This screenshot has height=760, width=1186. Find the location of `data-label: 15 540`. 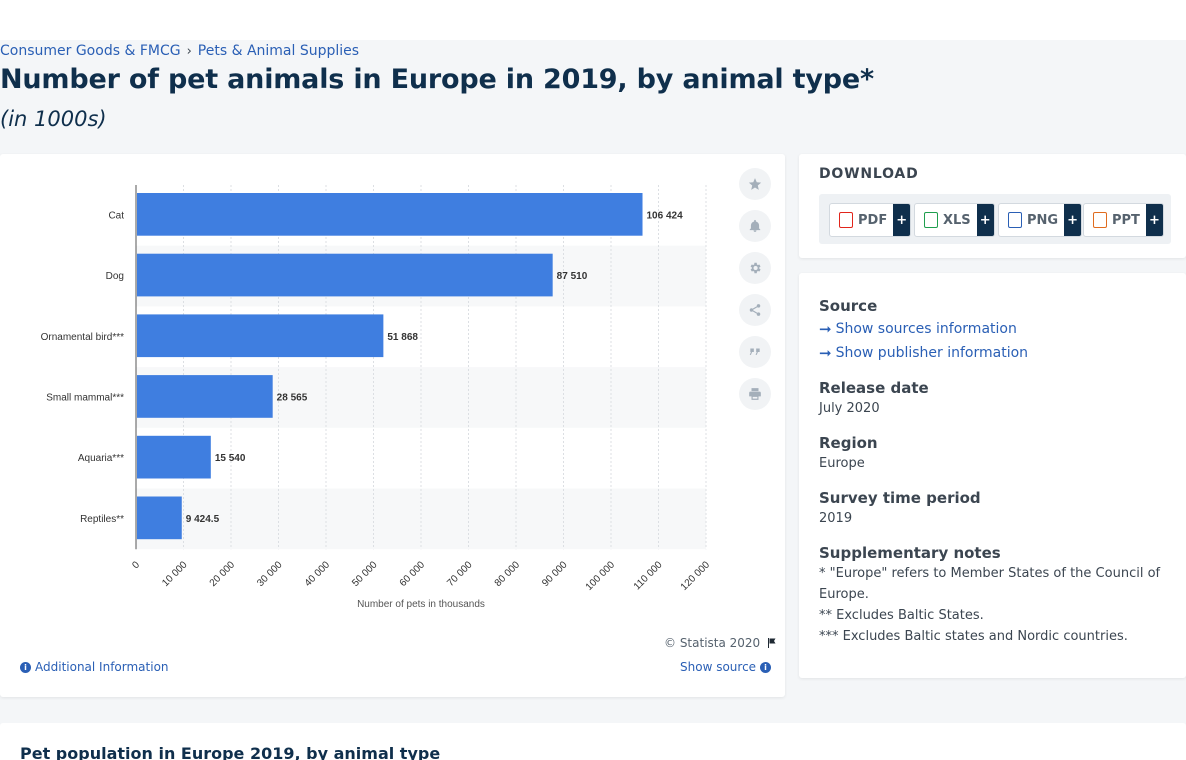

data-label: 15 540 is located at coordinates (230, 458).